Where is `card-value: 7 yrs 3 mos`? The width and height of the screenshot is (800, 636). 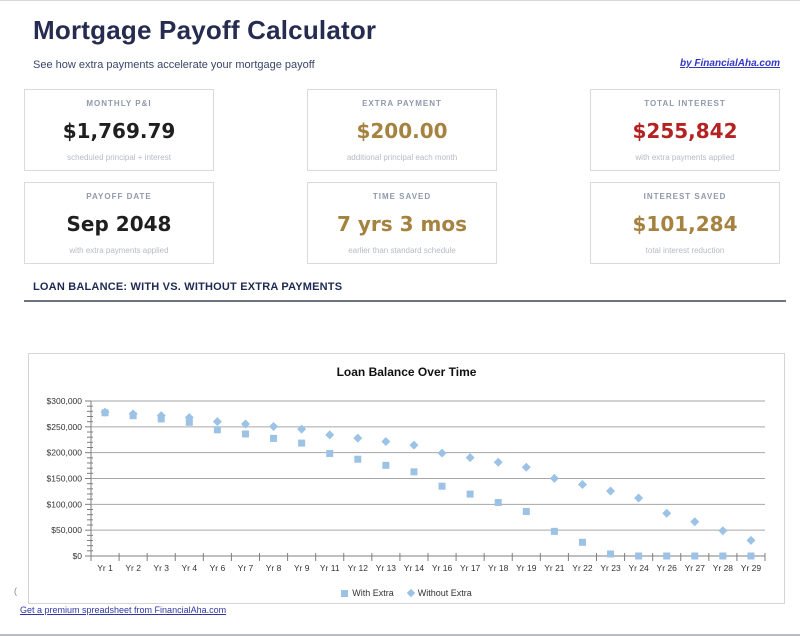
card-value: 7 yrs 3 mos is located at coordinates (401, 223).